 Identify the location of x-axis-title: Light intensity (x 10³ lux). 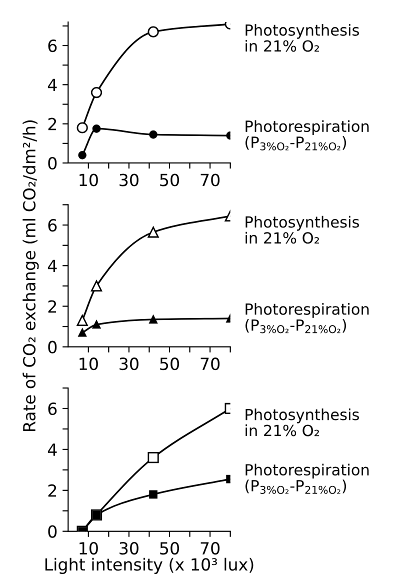
(149, 566).